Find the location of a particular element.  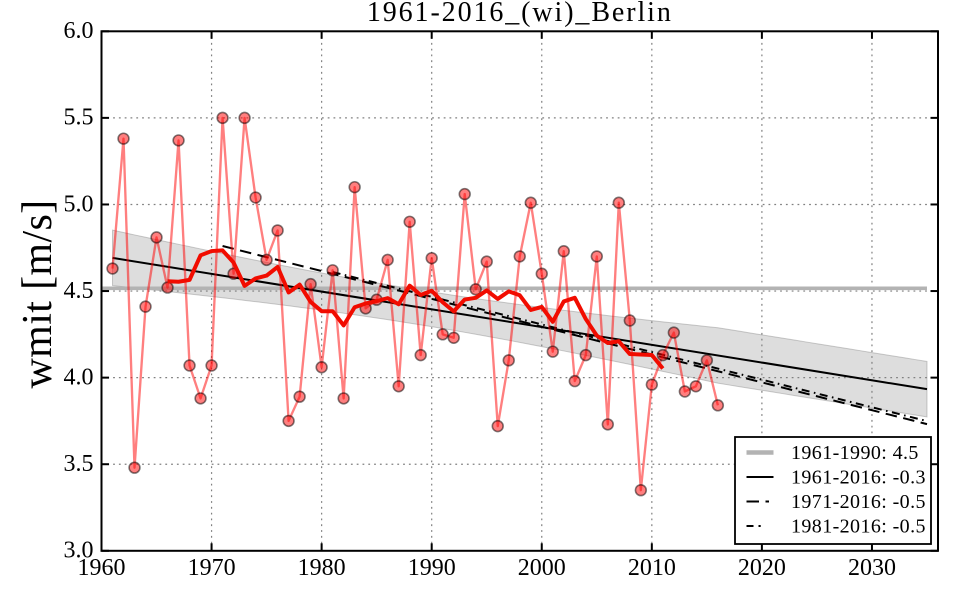

svg-text: 3.5 is located at coordinates (79, 464).